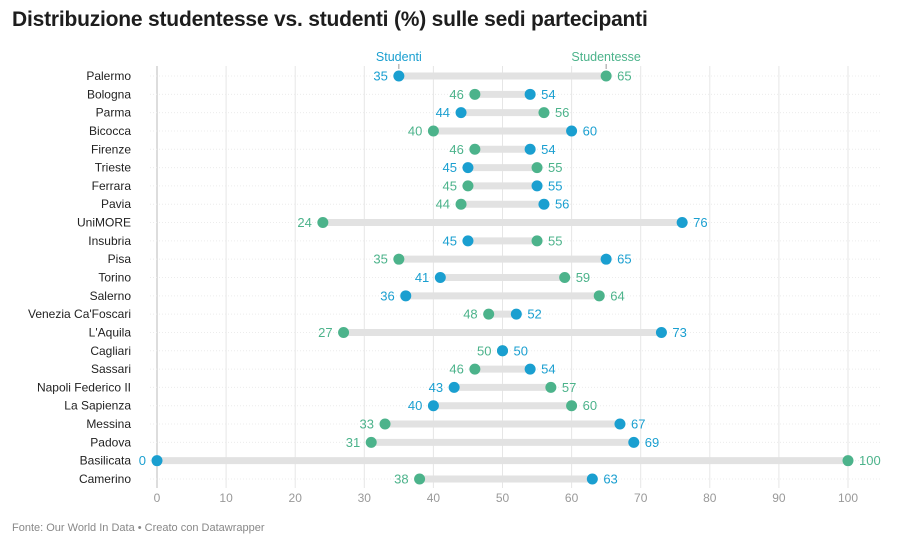  Describe the element at coordinates (434, 498) in the screenshot. I see `x-tick-label: 40` at that location.